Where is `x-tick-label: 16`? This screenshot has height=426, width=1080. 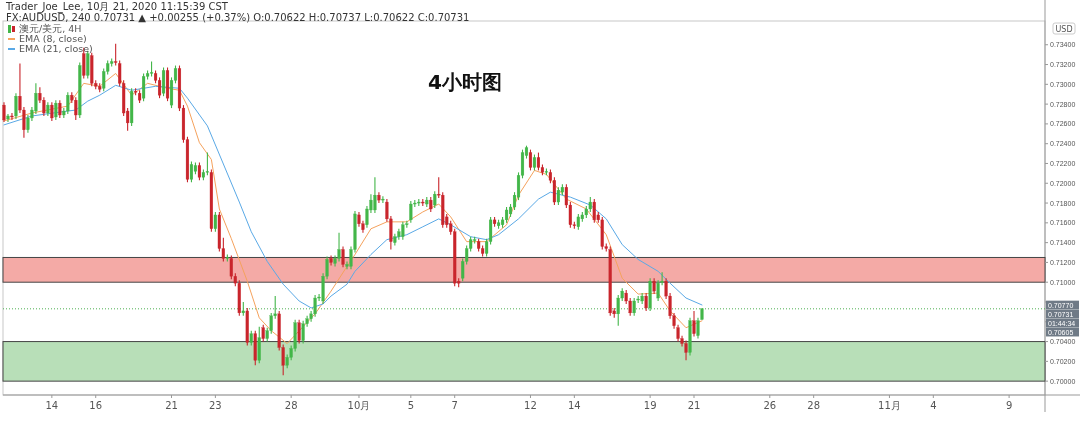
x-tick-label: 16 is located at coordinates (96, 405).